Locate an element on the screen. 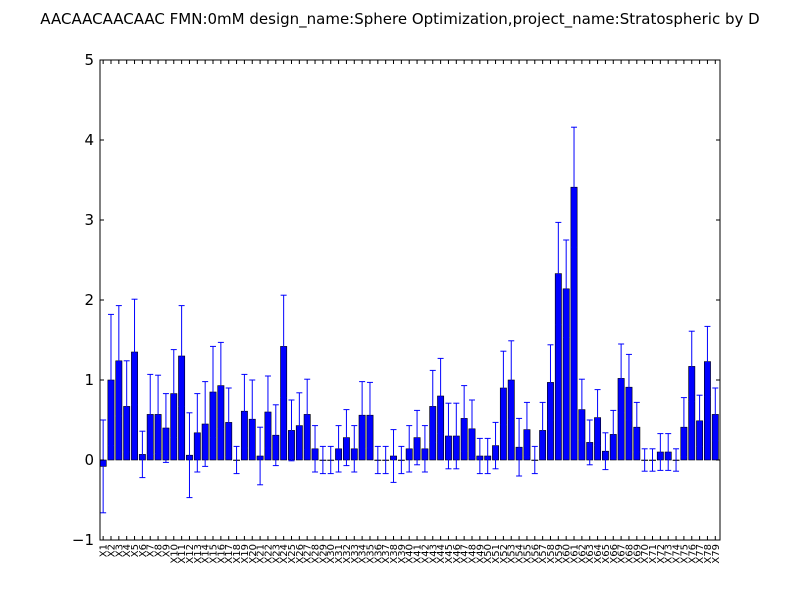  x-tick-label: X37 is located at coordinates (386, 554).